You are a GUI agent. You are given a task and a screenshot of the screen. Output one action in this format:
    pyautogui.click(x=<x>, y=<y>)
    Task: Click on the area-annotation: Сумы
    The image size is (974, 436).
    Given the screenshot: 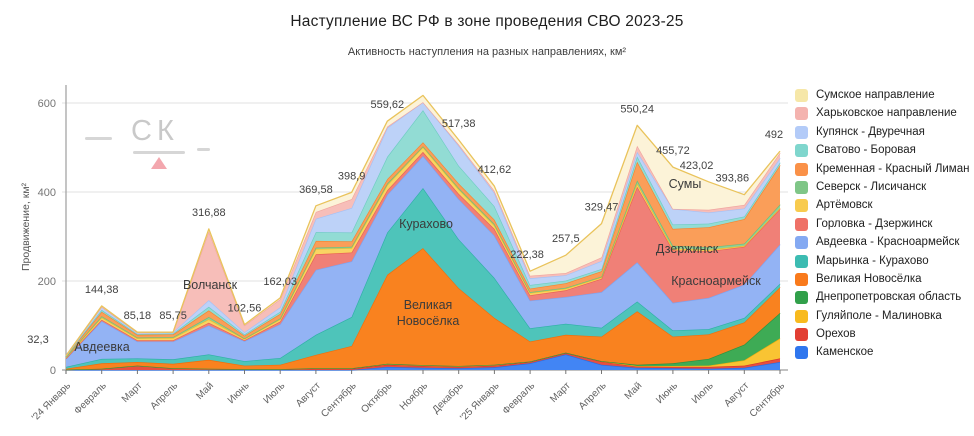 What is the action you would take?
    pyautogui.click(x=685, y=184)
    